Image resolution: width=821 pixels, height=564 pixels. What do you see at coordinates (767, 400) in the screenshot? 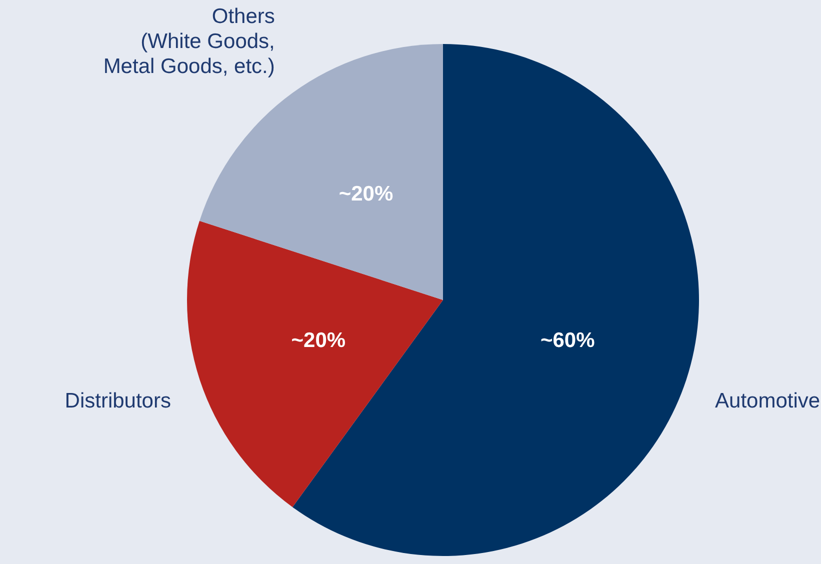
I see `slice-label: Automotive` at bounding box center [767, 400].